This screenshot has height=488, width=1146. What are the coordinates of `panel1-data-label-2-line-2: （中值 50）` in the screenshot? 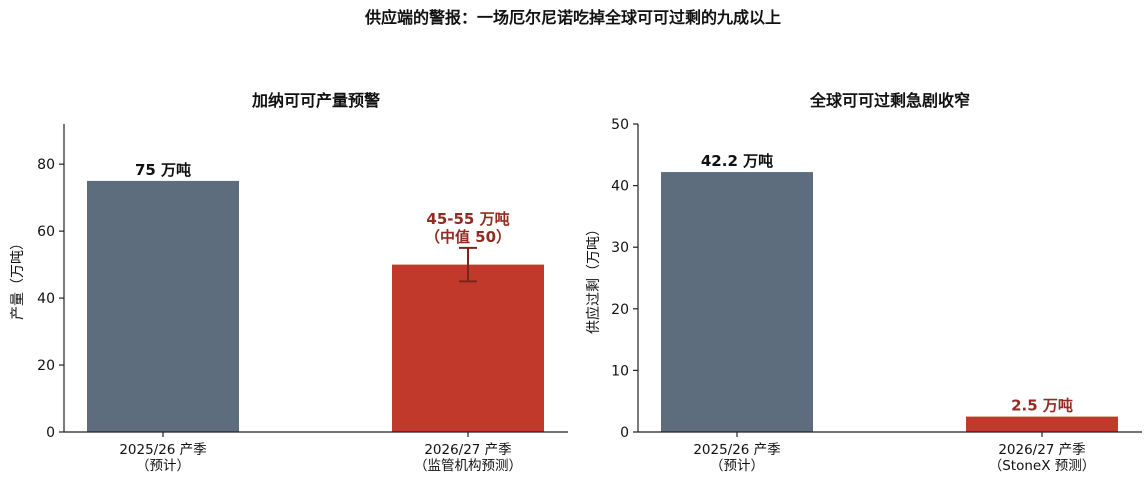 It's located at (468, 237).